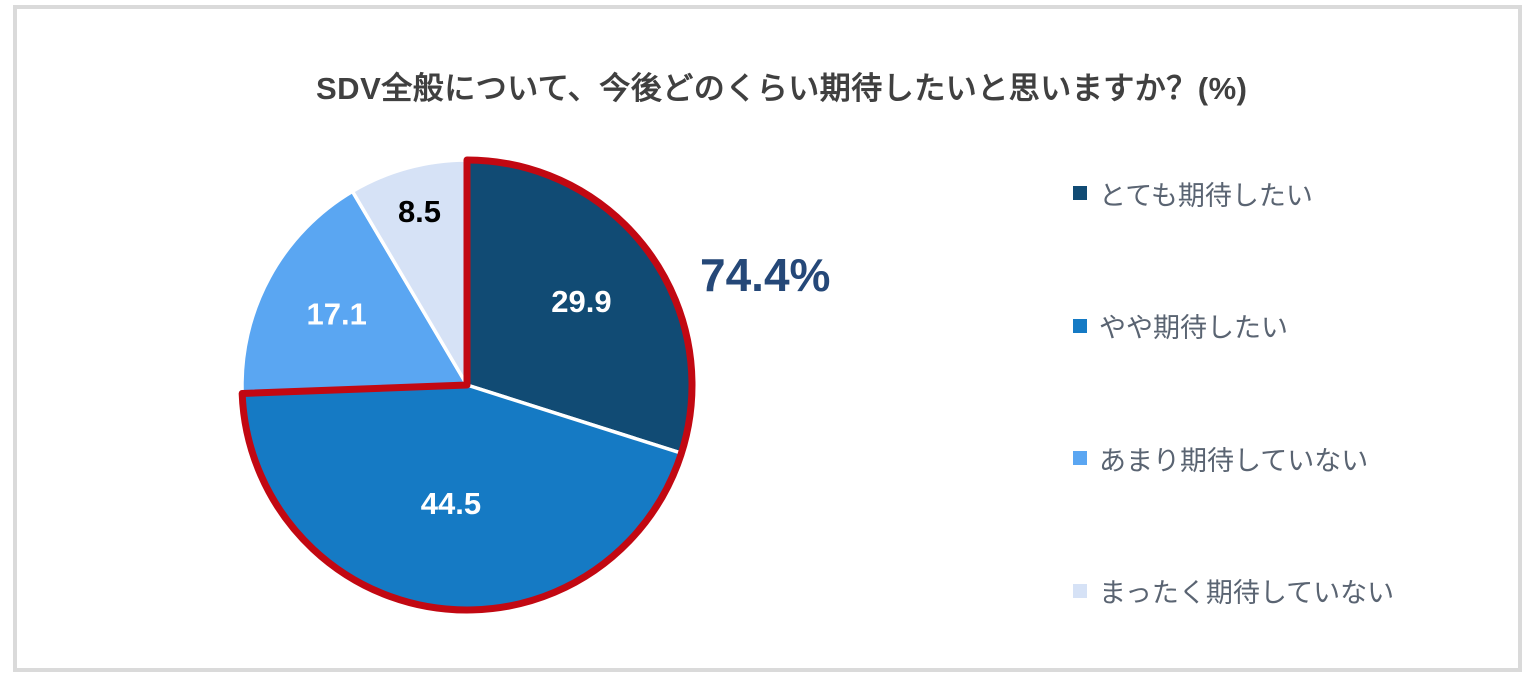  I want to click on pie-data-label: 44.5, so click(451, 503).